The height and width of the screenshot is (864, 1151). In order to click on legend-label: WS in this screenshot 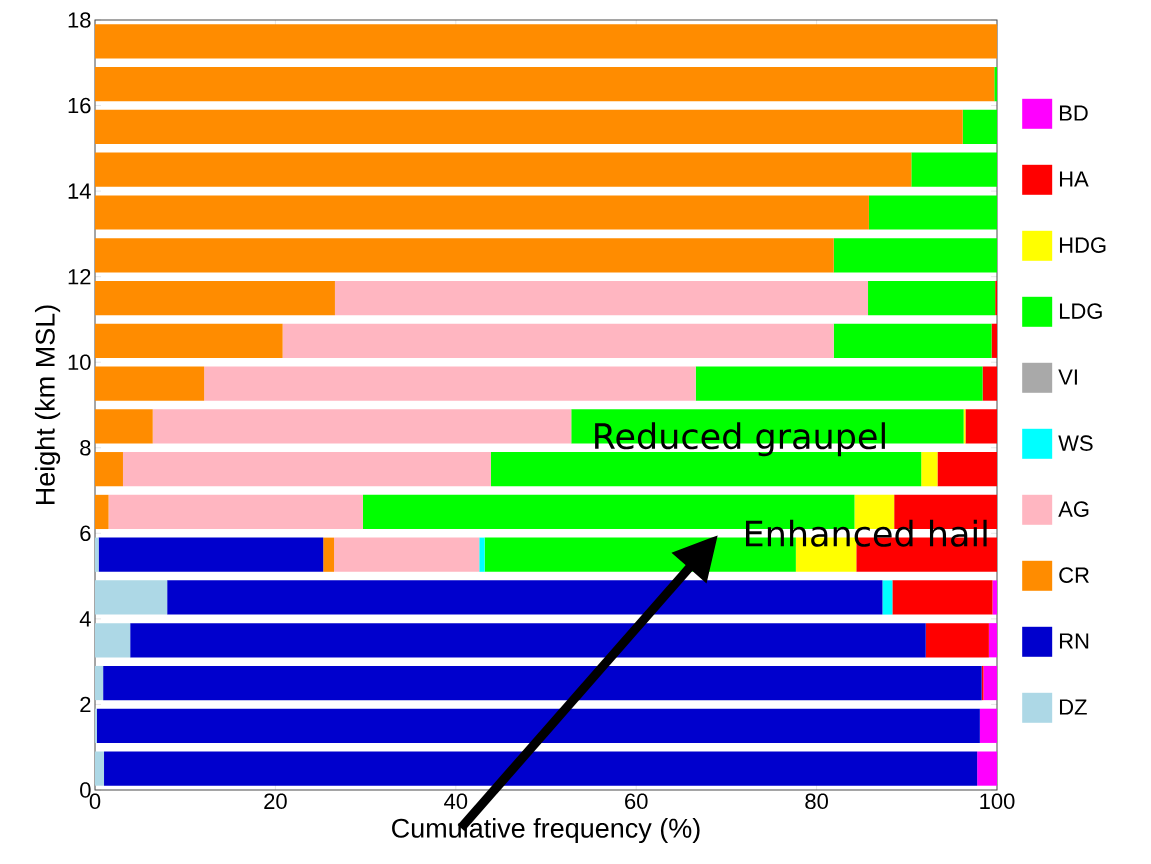, I will do `click(1075, 443)`.